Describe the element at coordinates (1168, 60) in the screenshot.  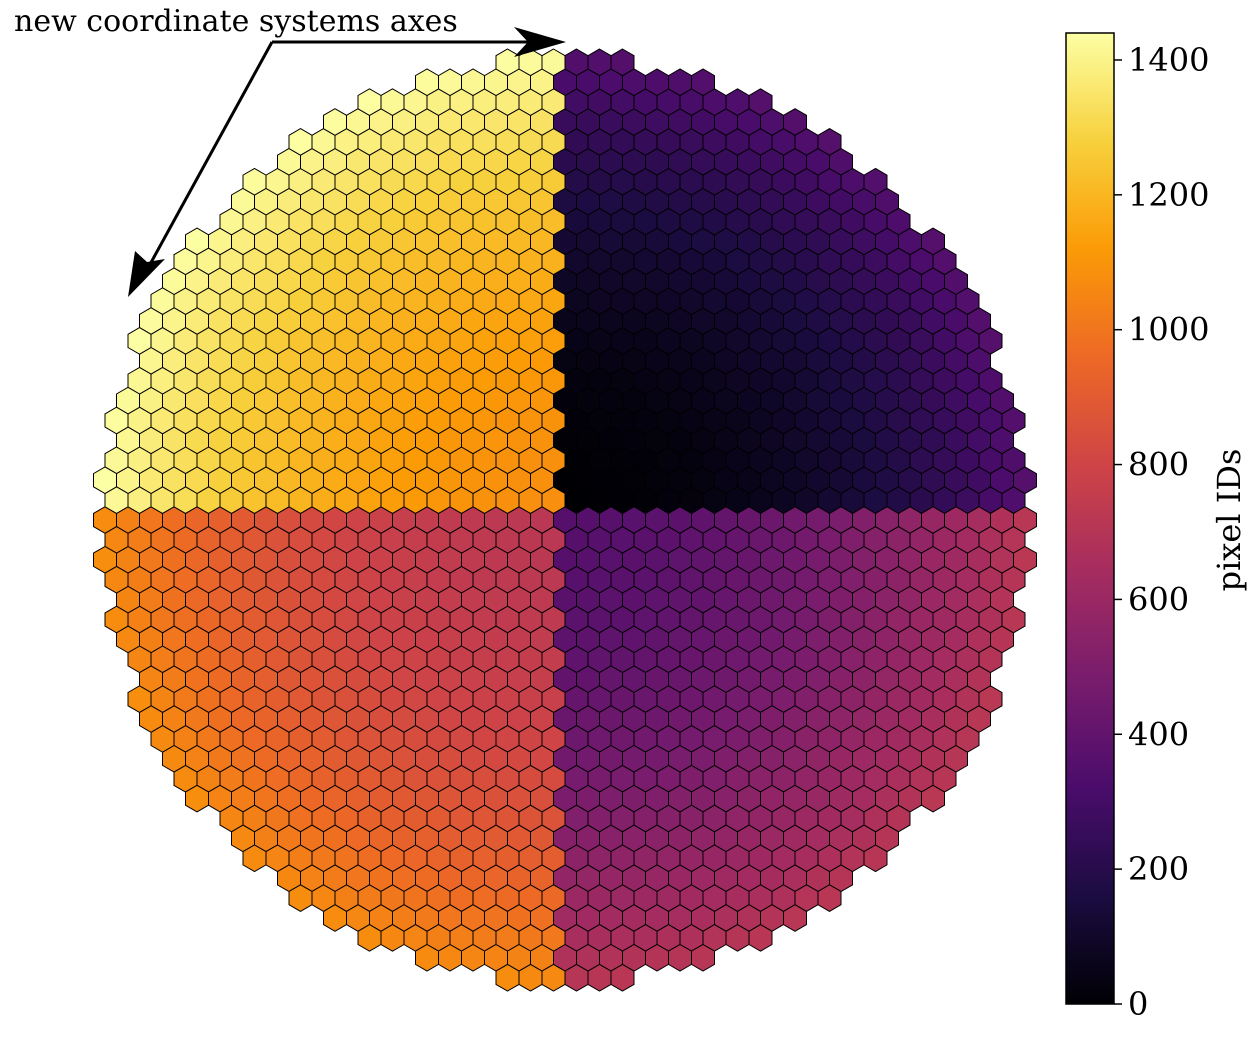
I see `colorbar-tick-label: 1400` at that location.